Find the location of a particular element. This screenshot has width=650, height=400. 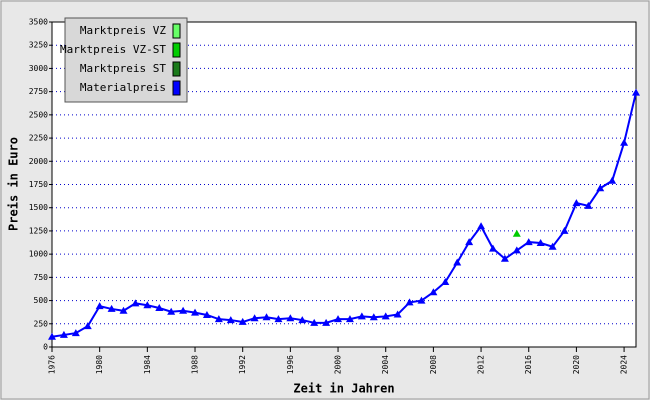

x-tick-label: 2012 is located at coordinates (481, 364).